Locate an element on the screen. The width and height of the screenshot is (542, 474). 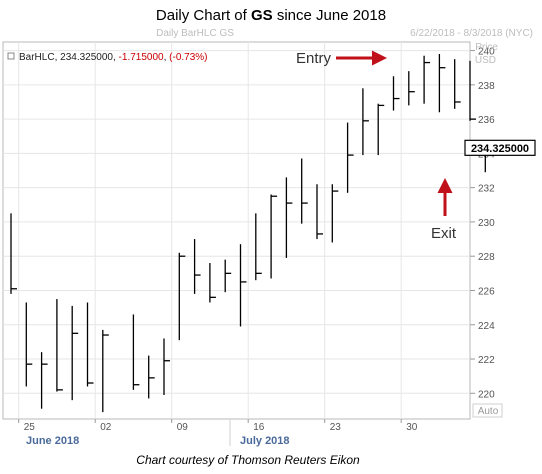
auto-scale-label: Auto is located at coordinates (488, 411).